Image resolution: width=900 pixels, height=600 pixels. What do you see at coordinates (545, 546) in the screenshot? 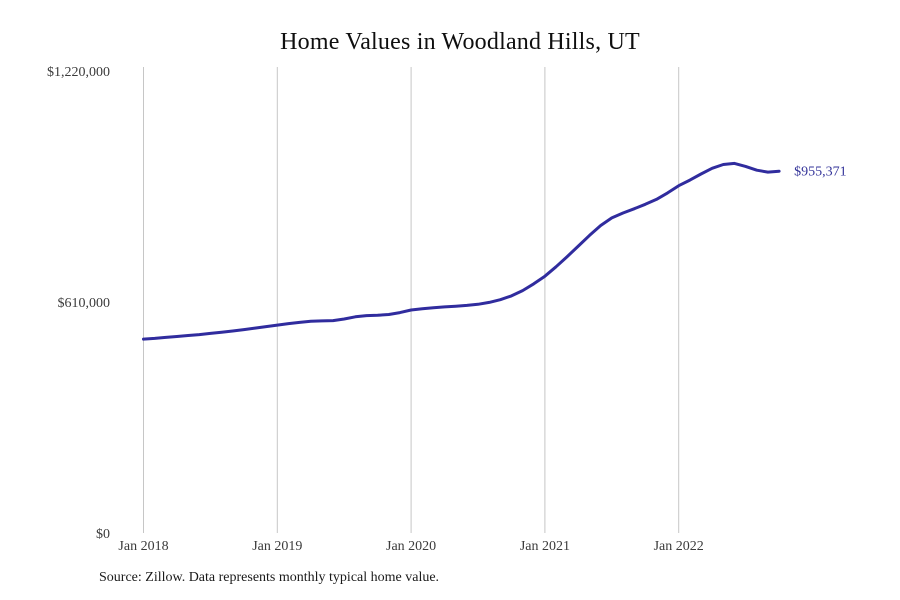
I see `x-tick-label: Jan 2021` at bounding box center [545, 546].